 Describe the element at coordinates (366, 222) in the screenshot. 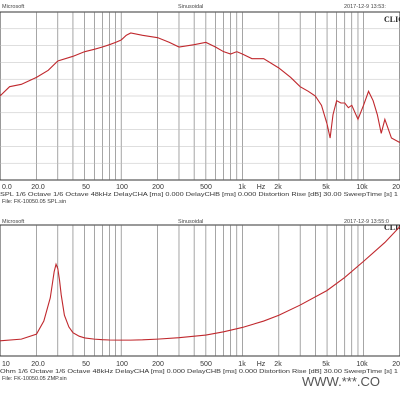

I see `chart2-header-right: 2017-12-9 13:55:0` at that location.